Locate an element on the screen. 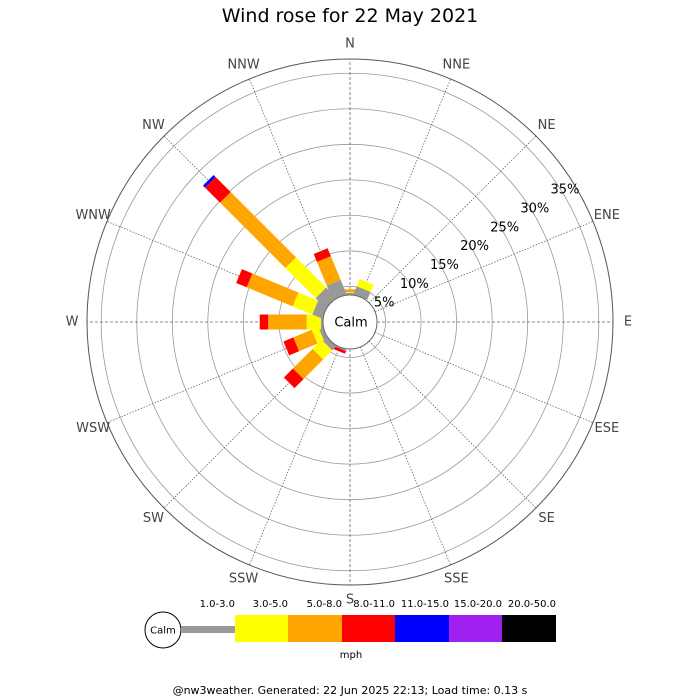  calm-circle is located at coordinates (350, 322).